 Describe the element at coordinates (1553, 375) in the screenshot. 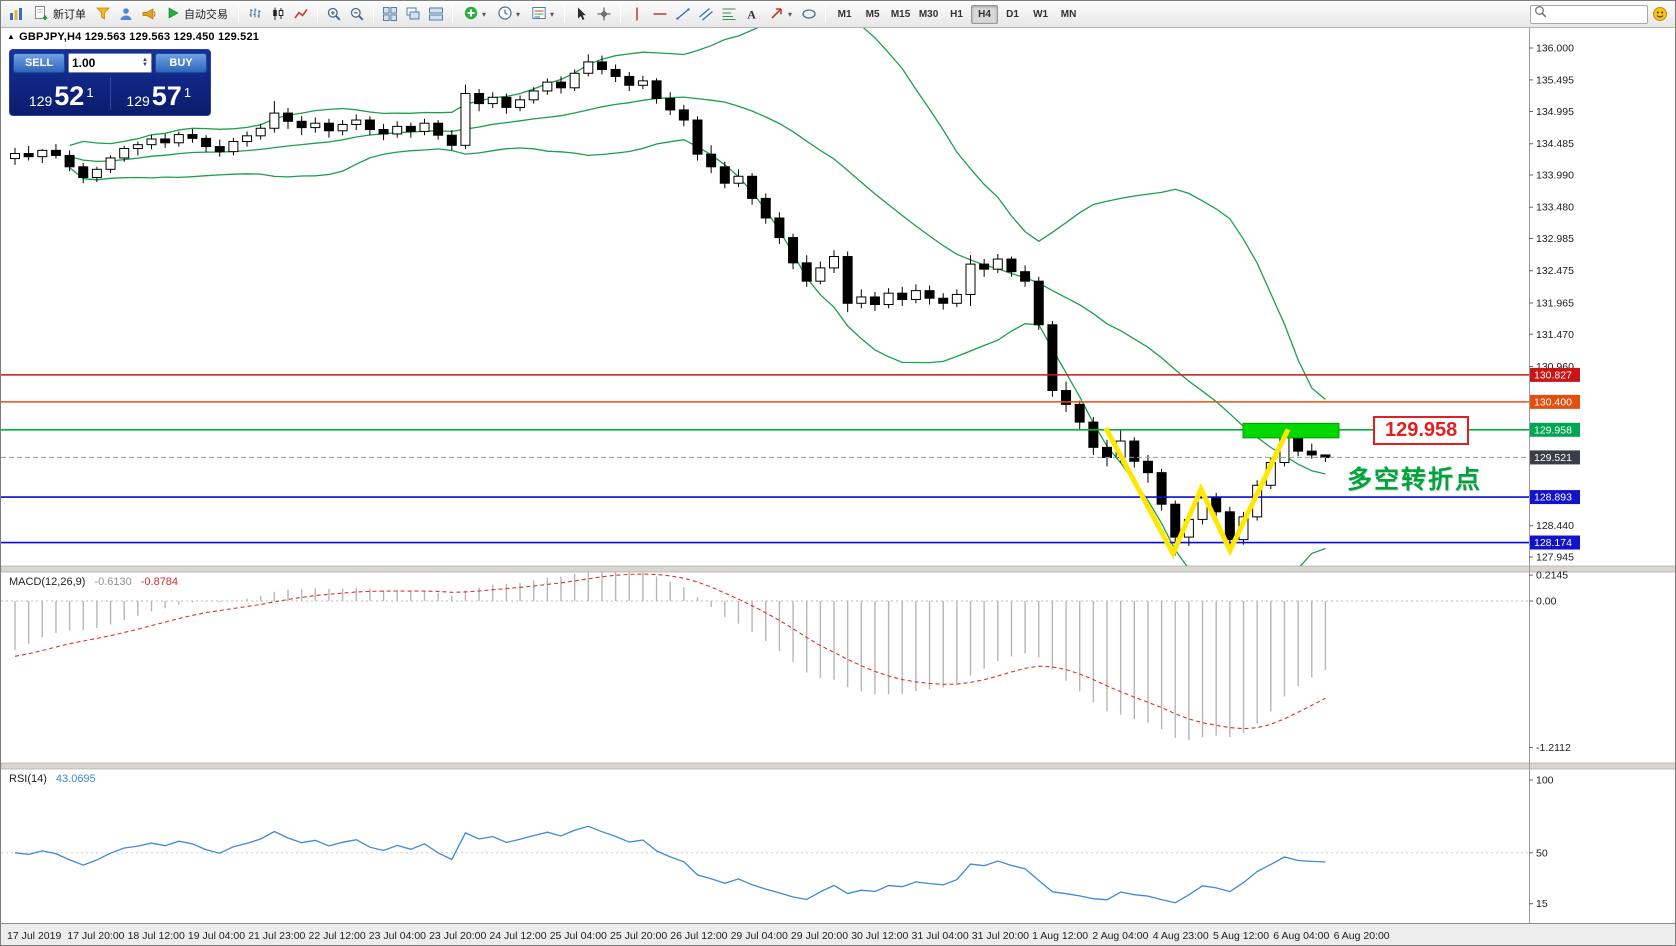

I see `price-tag-text: 130.827` at that location.